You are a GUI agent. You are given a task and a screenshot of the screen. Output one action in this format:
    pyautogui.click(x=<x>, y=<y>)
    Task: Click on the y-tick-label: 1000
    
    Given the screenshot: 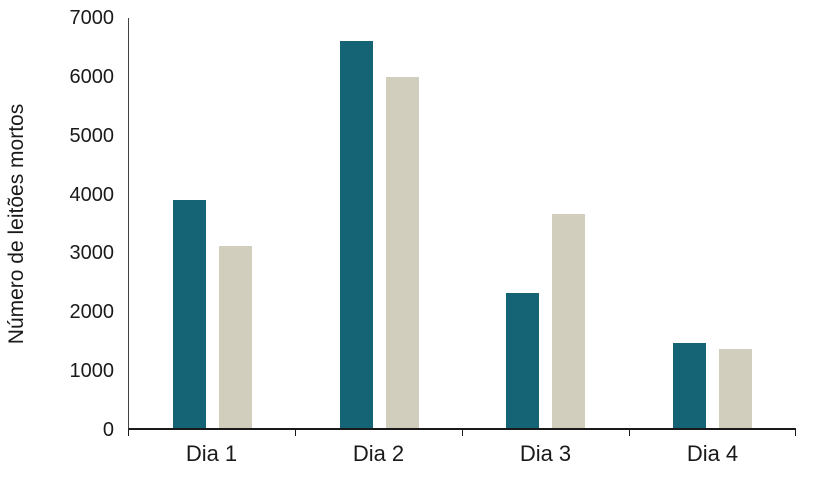 What is the action you would take?
    pyautogui.click(x=92, y=371)
    